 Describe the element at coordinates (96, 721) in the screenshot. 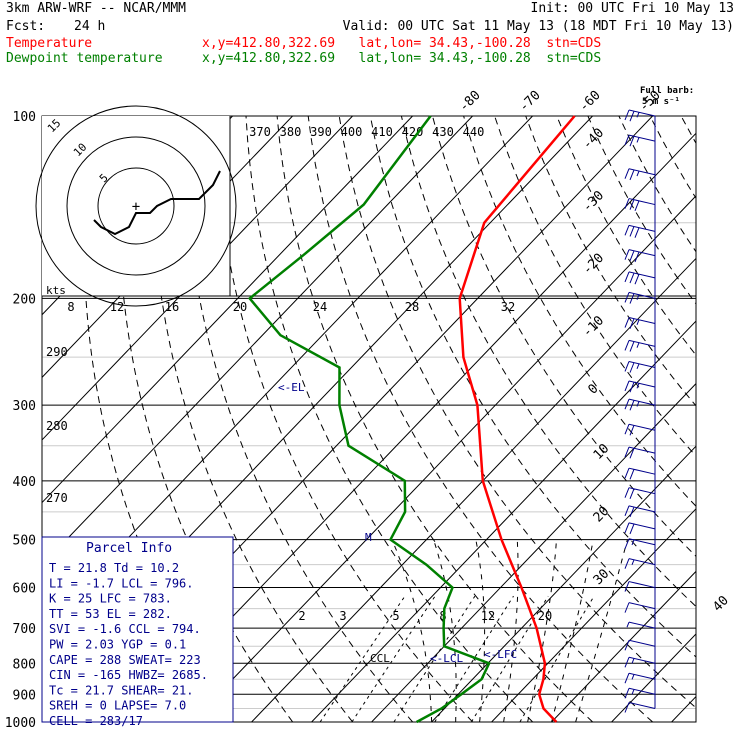

I see `parcel-info-row: CELL = 283/17` at that location.